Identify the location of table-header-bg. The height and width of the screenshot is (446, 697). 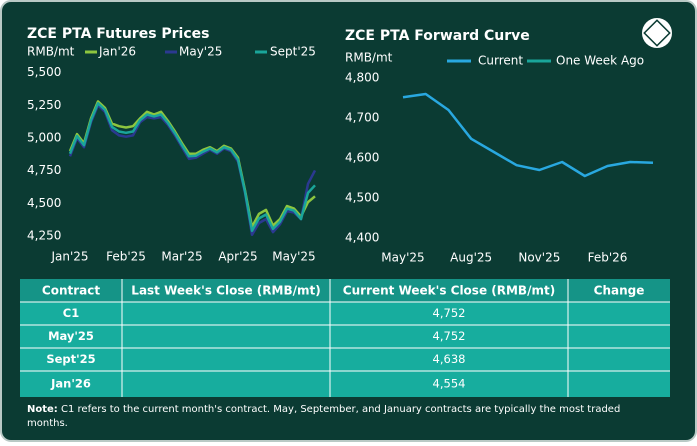
(345, 290).